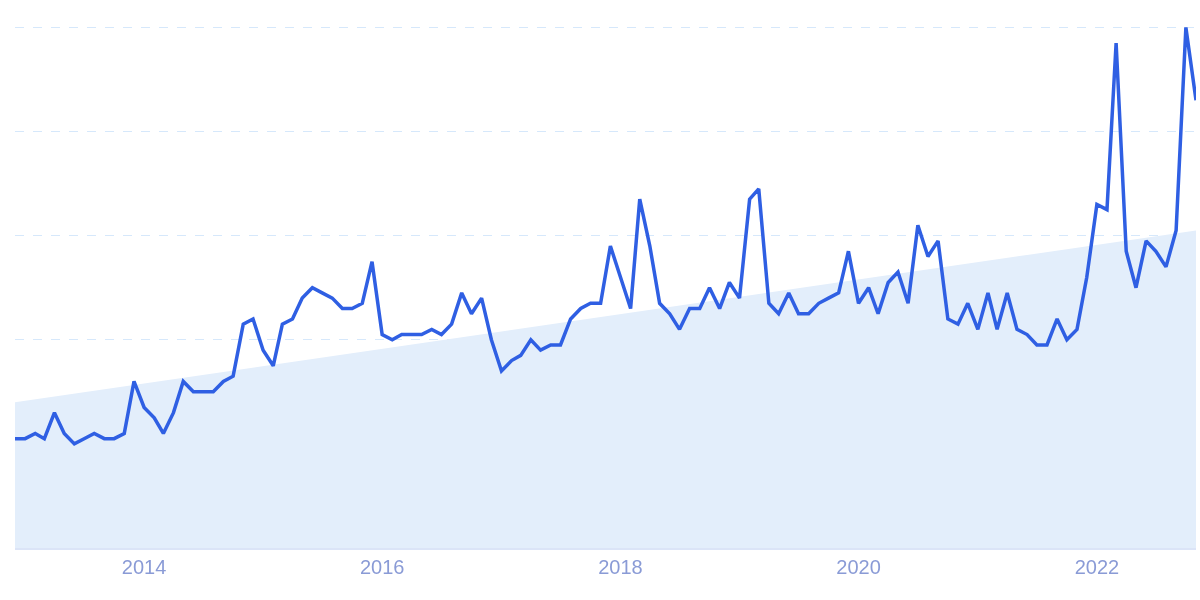  What do you see at coordinates (382, 566) in the screenshot?
I see `x-tick-label: 2016` at bounding box center [382, 566].